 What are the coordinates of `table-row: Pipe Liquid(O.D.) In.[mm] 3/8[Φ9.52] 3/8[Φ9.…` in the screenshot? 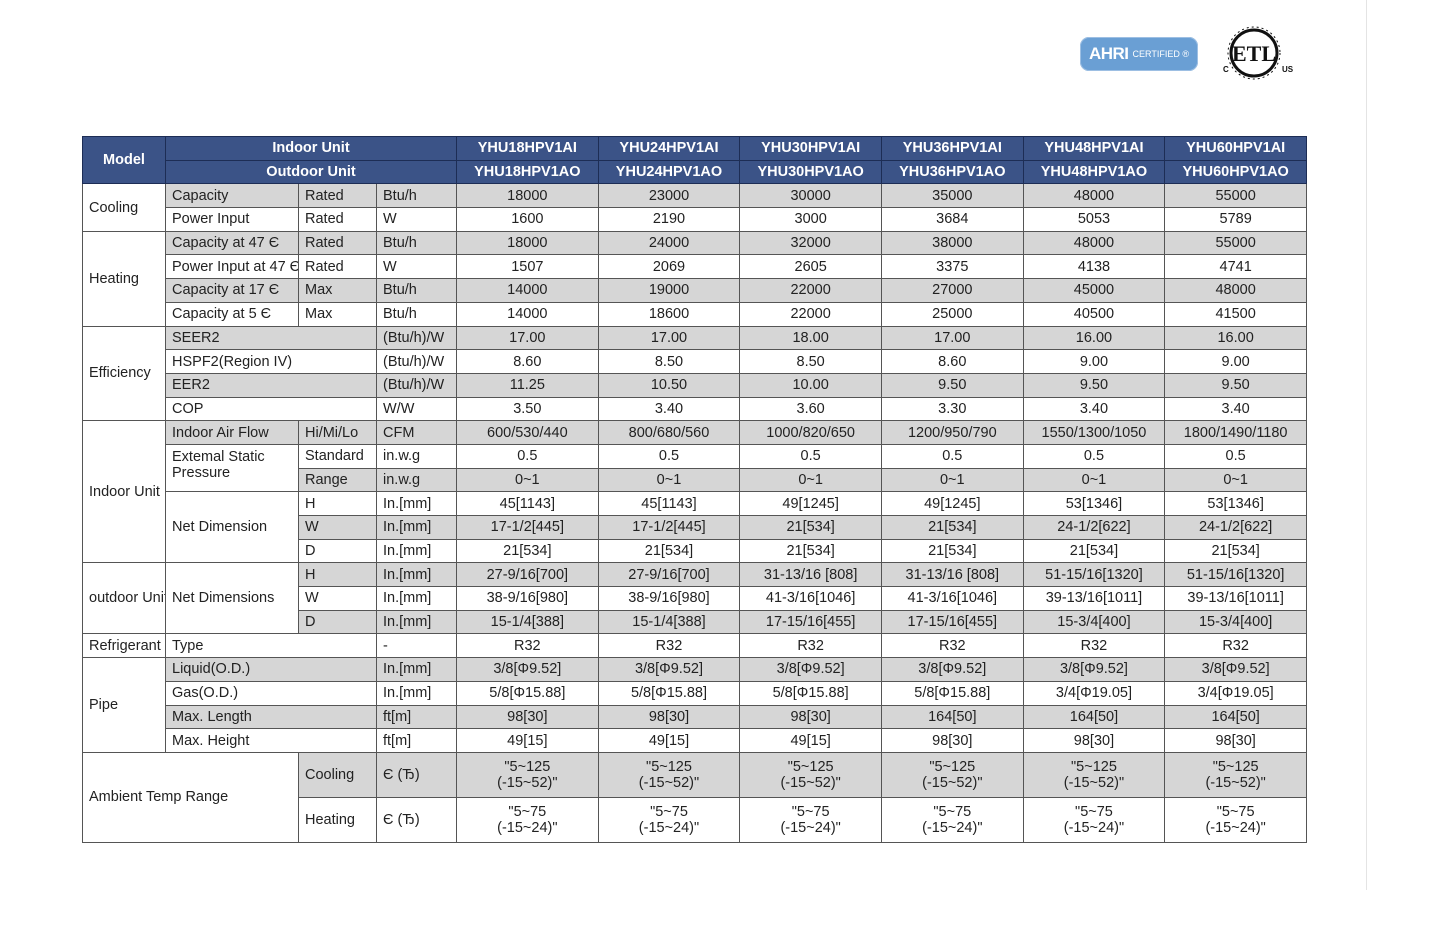 It's located at (694, 705).